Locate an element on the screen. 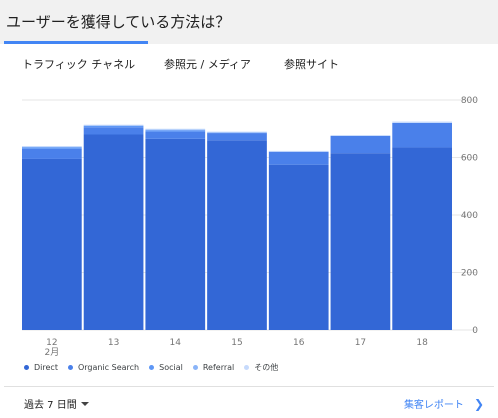 The height and width of the screenshot is (418, 498). report-link-label: 集客レポート is located at coordinates (433, 405).